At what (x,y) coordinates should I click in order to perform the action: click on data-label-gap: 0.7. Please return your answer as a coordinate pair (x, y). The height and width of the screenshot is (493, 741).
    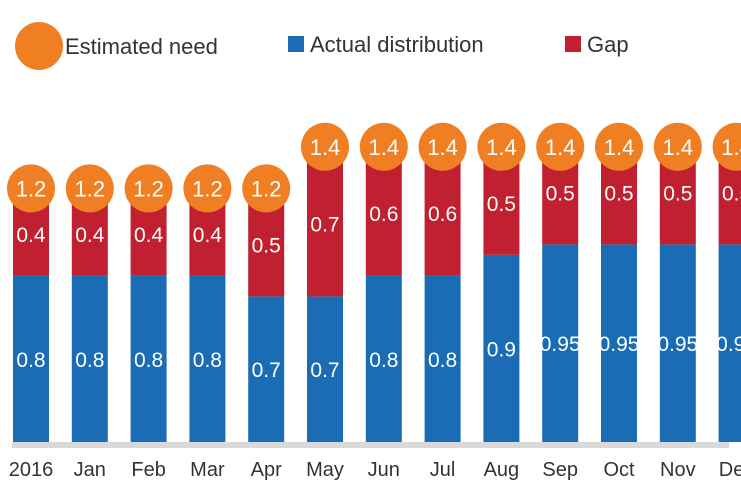
    Looking at the image, I should click on (324, 225).